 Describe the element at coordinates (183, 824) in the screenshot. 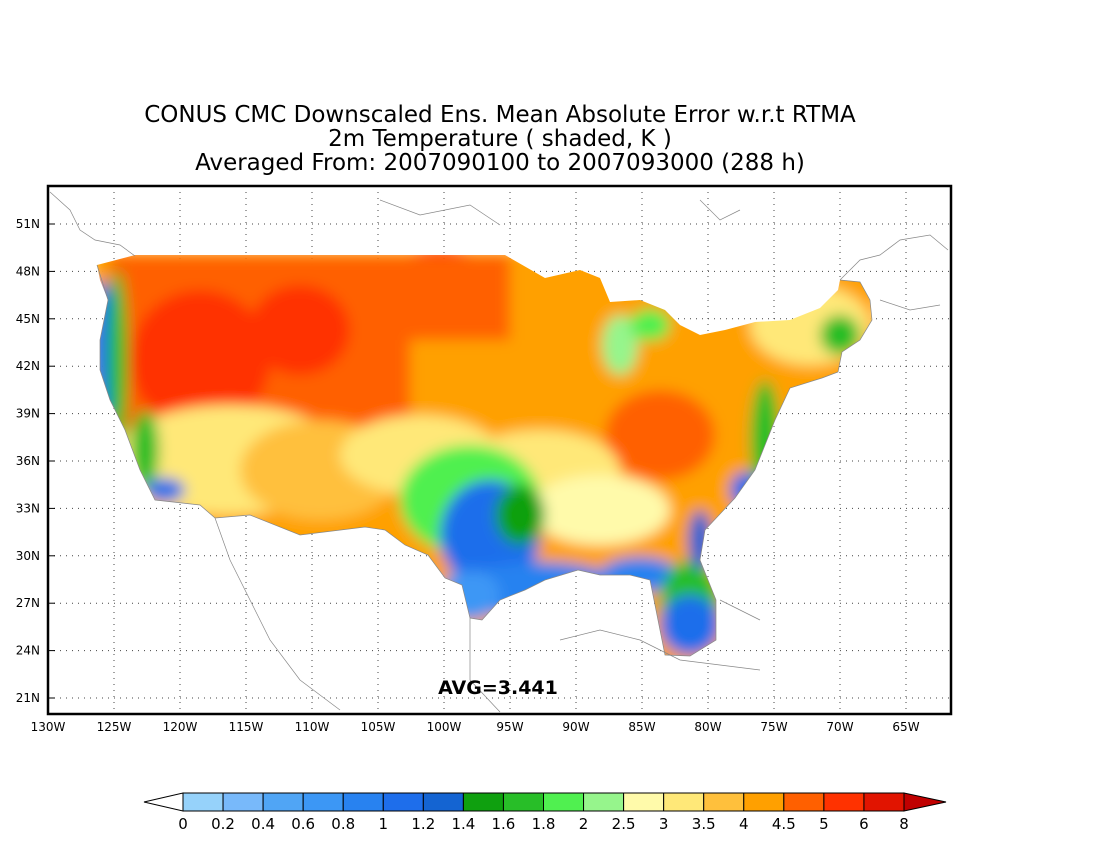

I see `colorbar-label: 0` at that location.